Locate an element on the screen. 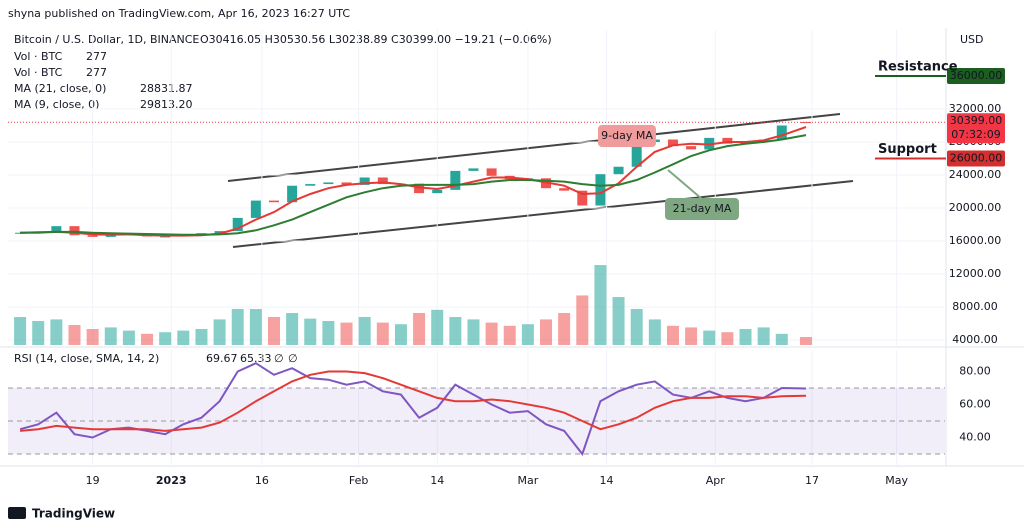 Image resolution: width=1024 pixels, height=529 pixels. level-name: Resistance is located at coordinates (918, 67).